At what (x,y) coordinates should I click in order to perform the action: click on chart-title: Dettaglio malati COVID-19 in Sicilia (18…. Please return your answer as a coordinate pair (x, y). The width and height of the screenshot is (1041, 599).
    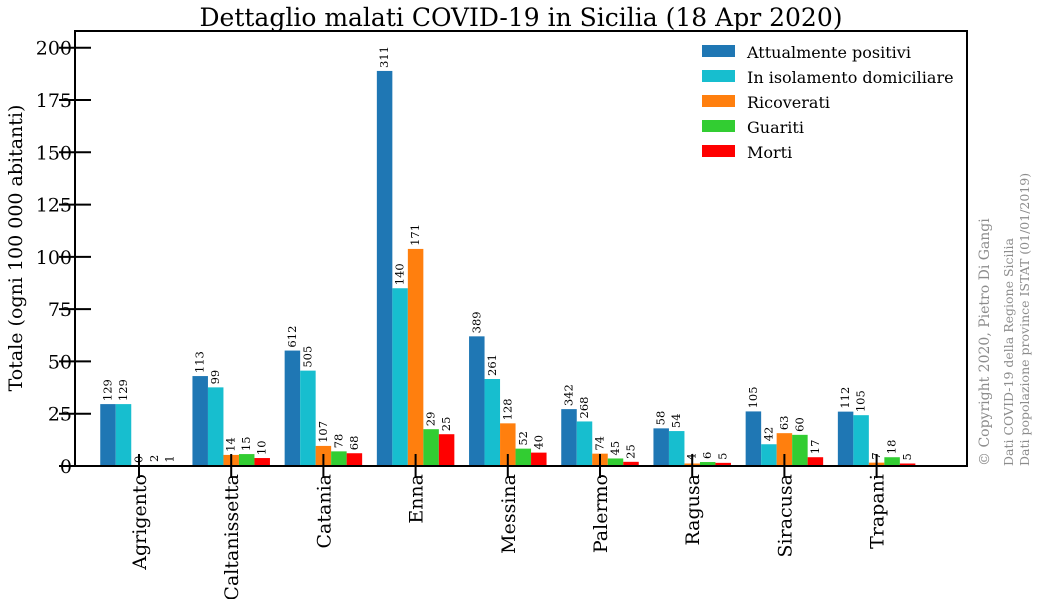
    Looking at the image, I should click on (520, 17).